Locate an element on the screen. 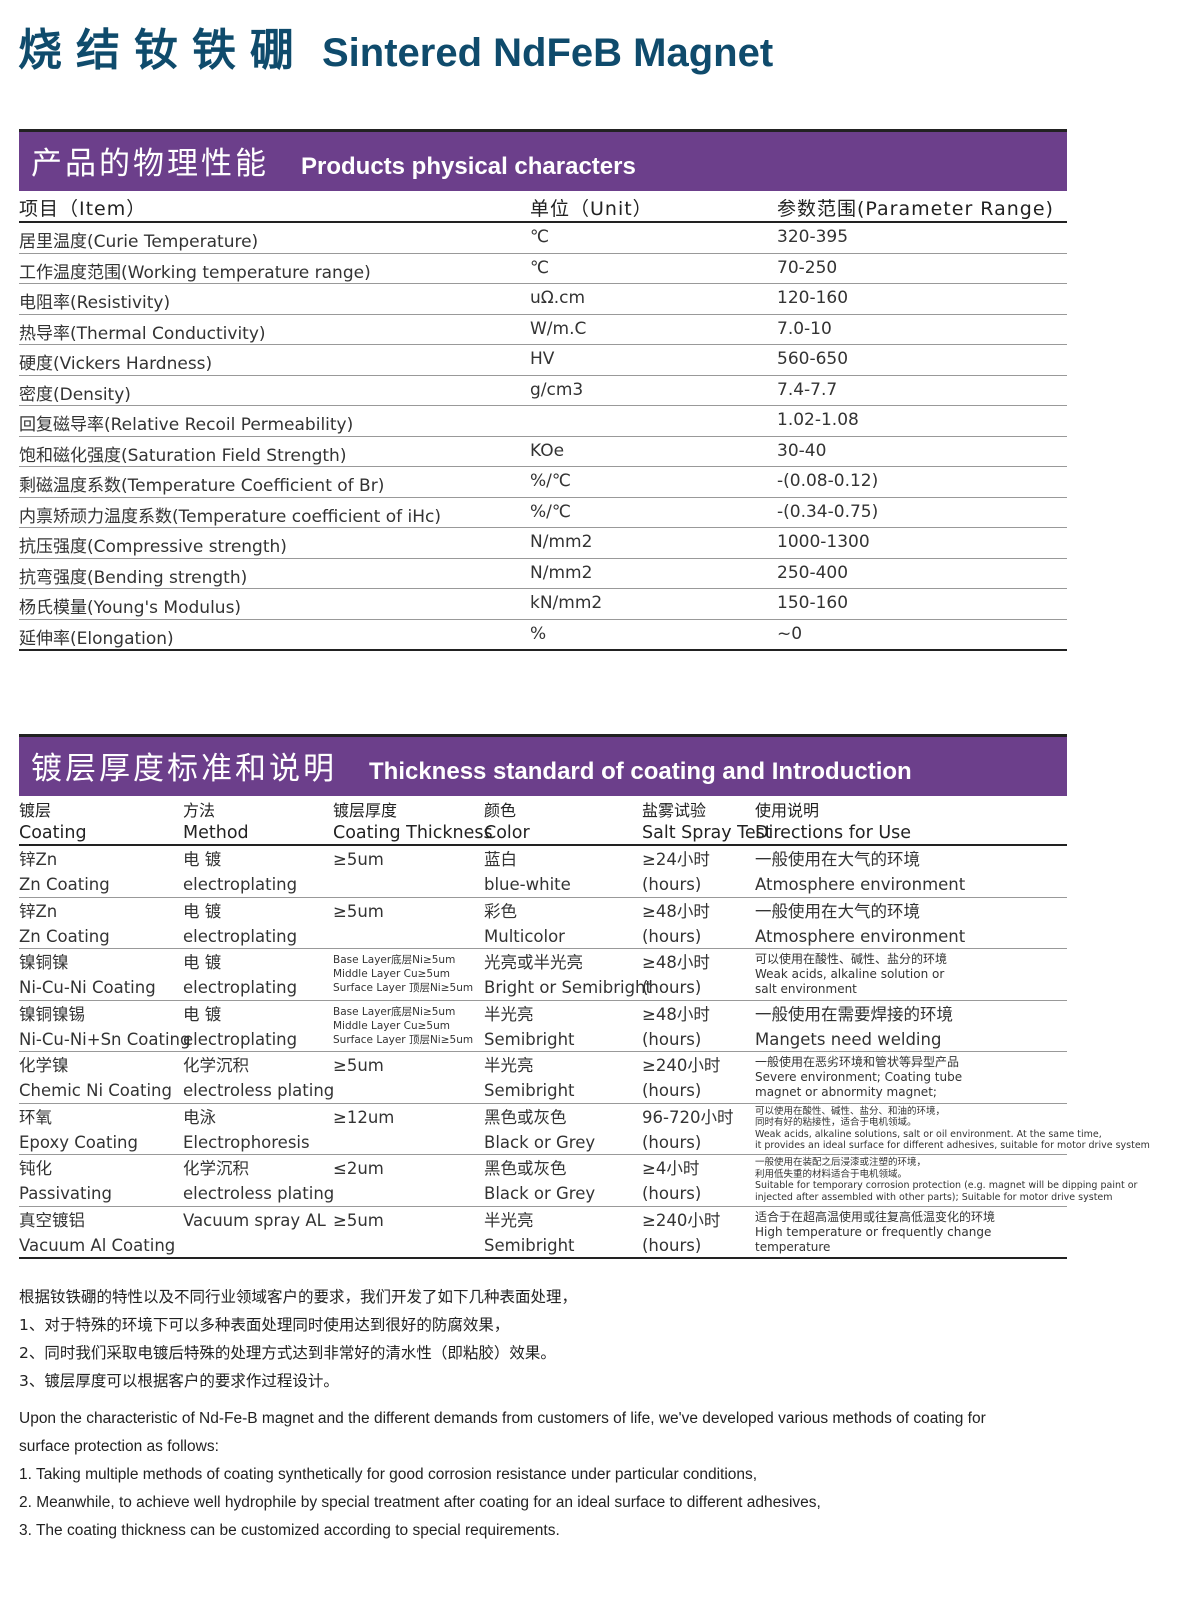 The width and height of the screenshot is (1200, 1597). table-cell: 抗压强度(Compressive strength) is located at coordinates (153, 547).